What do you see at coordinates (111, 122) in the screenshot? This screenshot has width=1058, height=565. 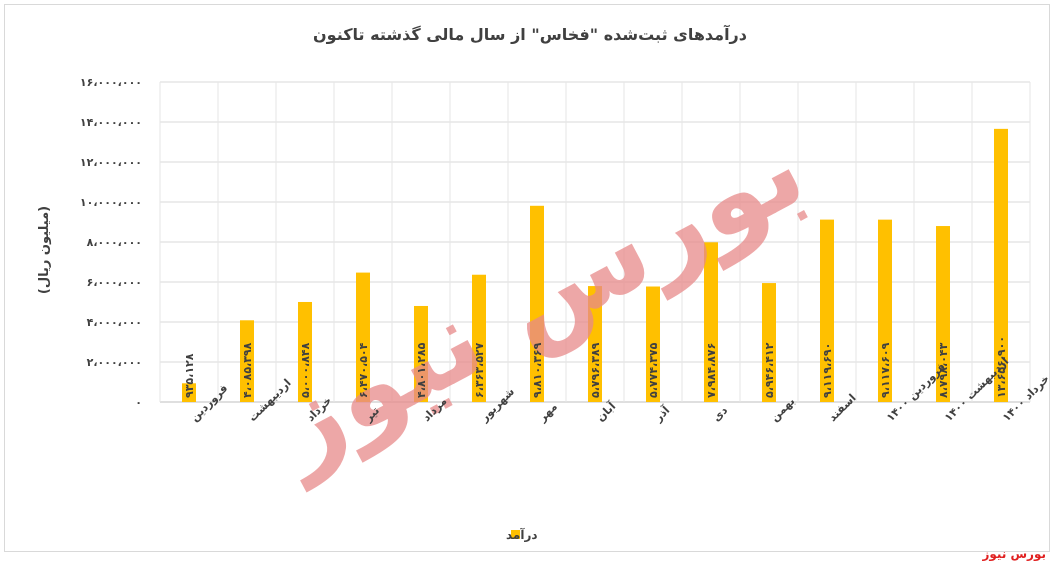 I see `y-tick-label: ۱۴،۰۰۰،۰۰۰` at bounding box center [111, 122].